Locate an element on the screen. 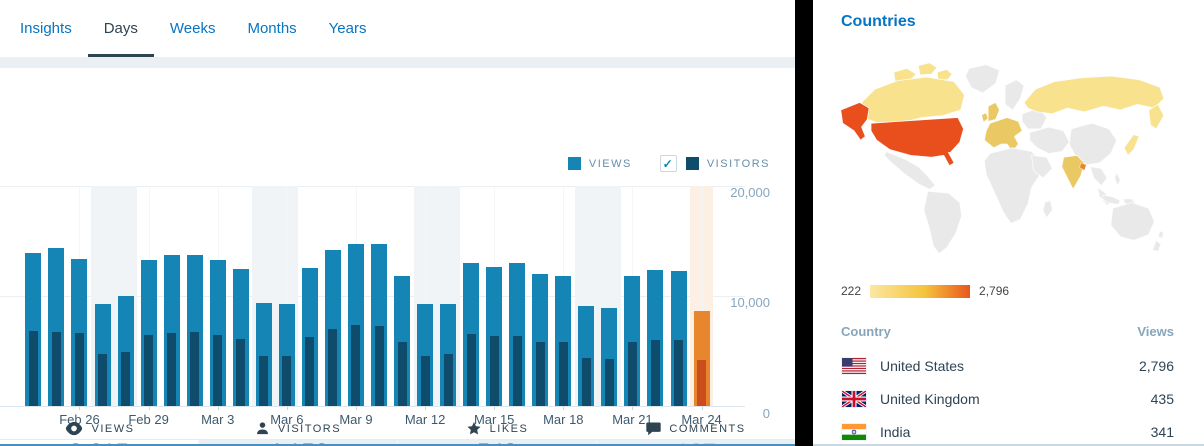  table-row-united-states: United States 2,796 is located at coordinates (1007, 365).